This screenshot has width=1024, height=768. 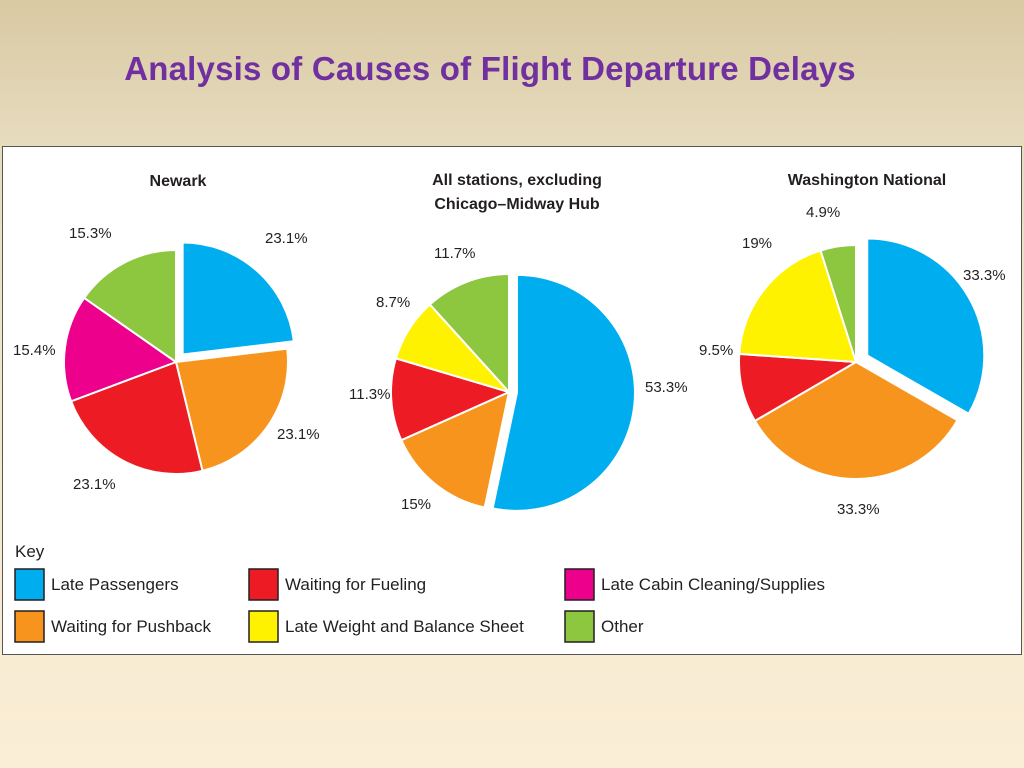 I want to click on legend-label: Waiting for Pushback, so click(x=131, y=626).